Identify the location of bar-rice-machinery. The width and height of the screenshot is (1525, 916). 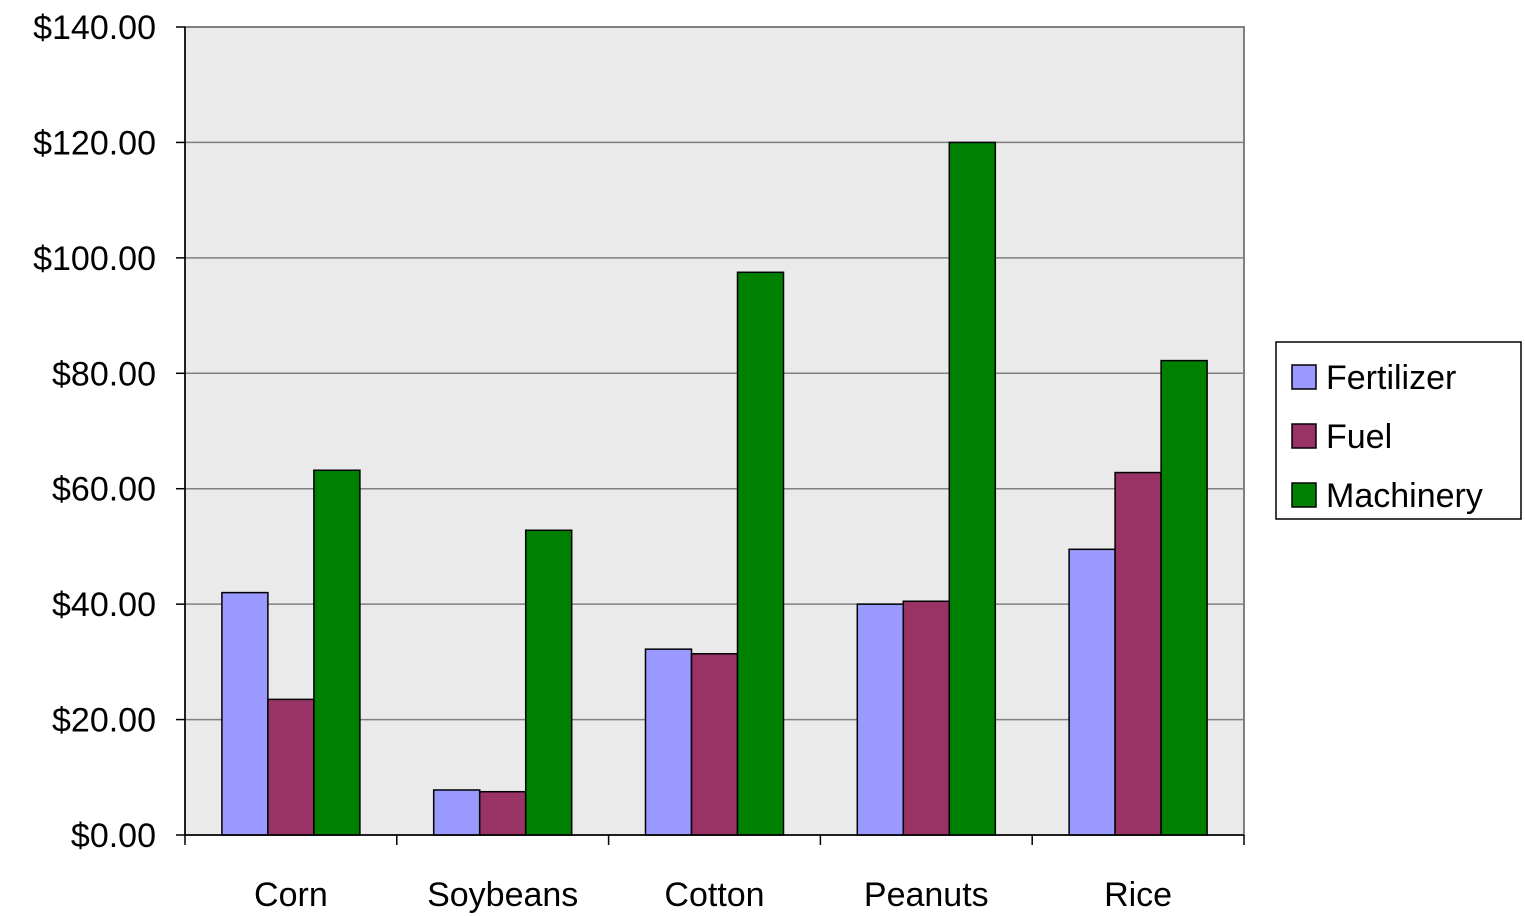
(1184, 597).